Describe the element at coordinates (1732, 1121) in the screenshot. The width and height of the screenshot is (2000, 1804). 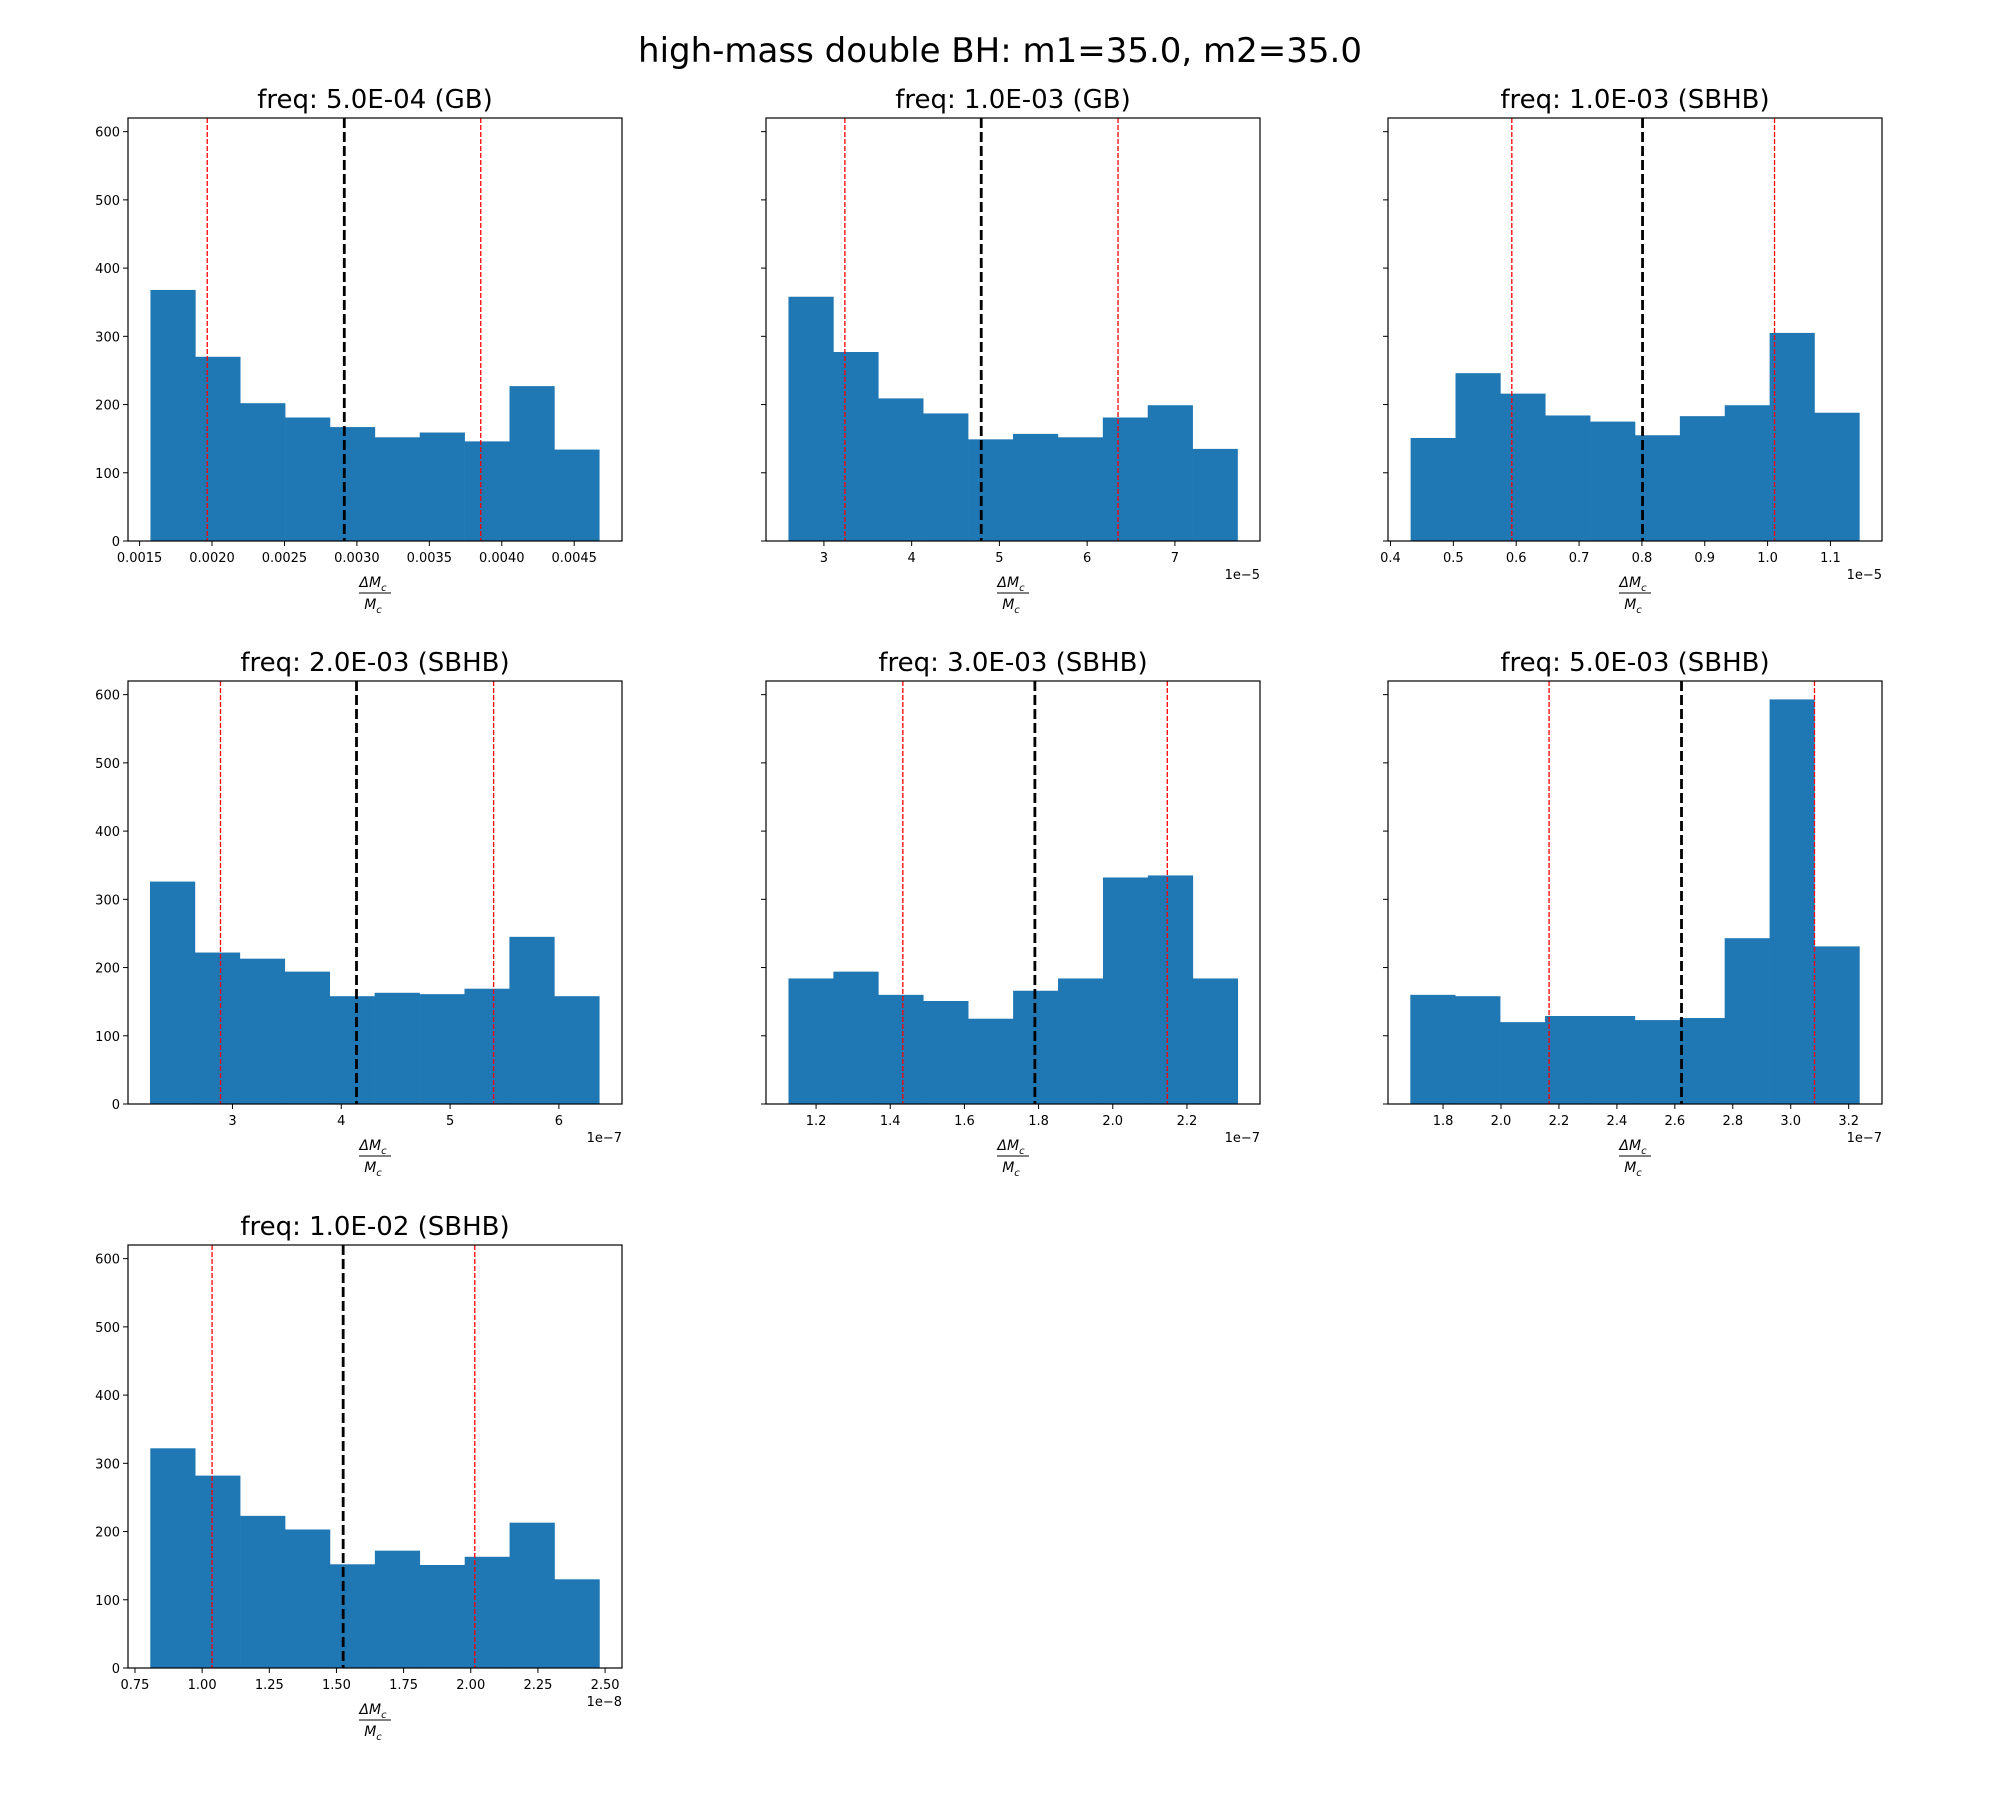
I see `x-tick-label: 2.8` at that location.